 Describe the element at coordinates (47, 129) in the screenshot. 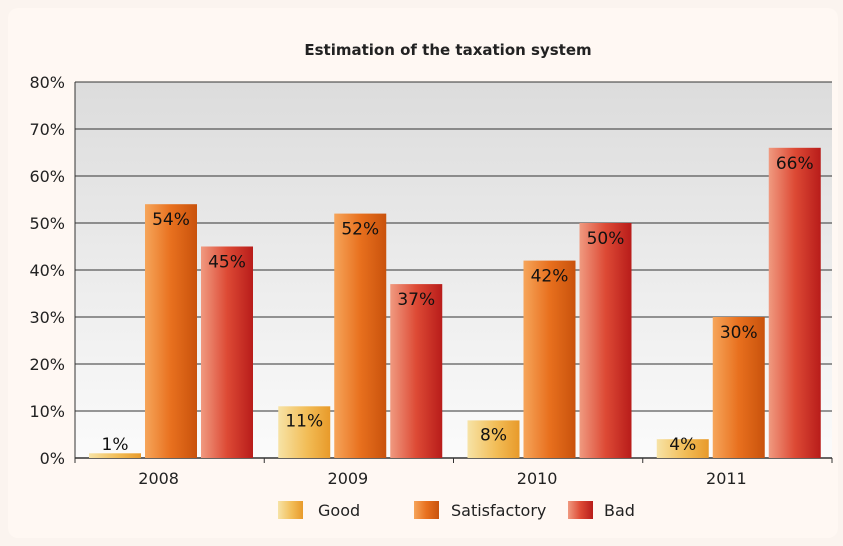

I see `y-tick-label: 70%` at that location.